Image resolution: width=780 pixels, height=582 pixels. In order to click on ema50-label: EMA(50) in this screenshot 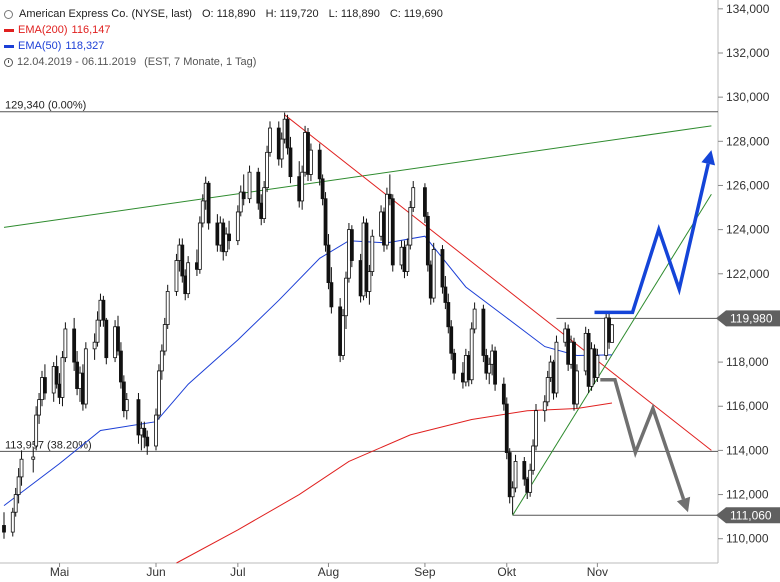, I will do `click(40, 46)`.